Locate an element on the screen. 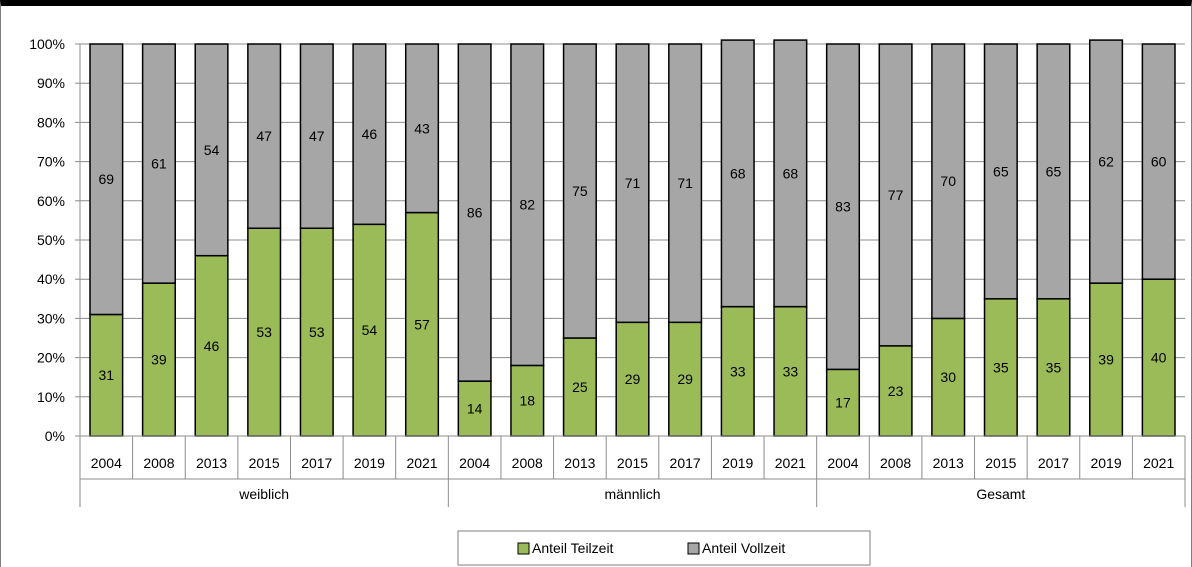 Image resolution: width=1192 pixels, height=567 pixels. y-axis: 0% 10% 20% 30% 40% 50% 60% 70% 80% 90% 100% is located at coordinates (55, 240).